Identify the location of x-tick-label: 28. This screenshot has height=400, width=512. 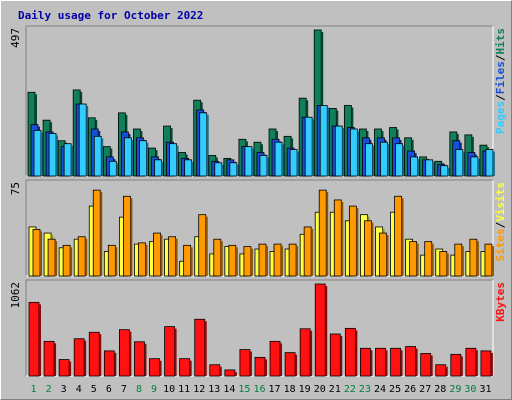
(440, 389).